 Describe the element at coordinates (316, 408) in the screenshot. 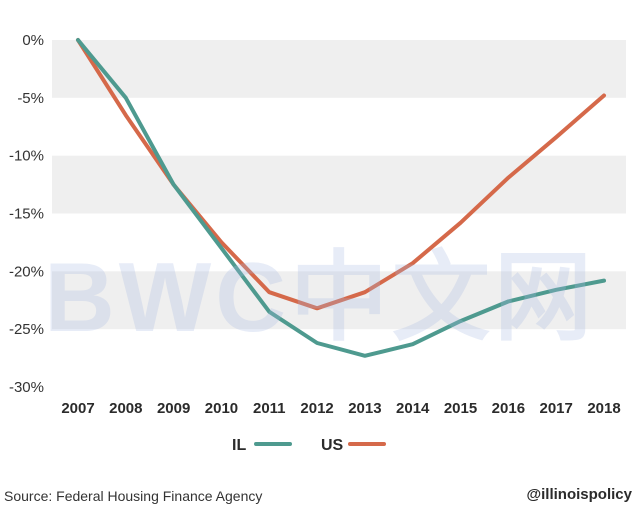

I see `x-tick-label: 2012` at that location.